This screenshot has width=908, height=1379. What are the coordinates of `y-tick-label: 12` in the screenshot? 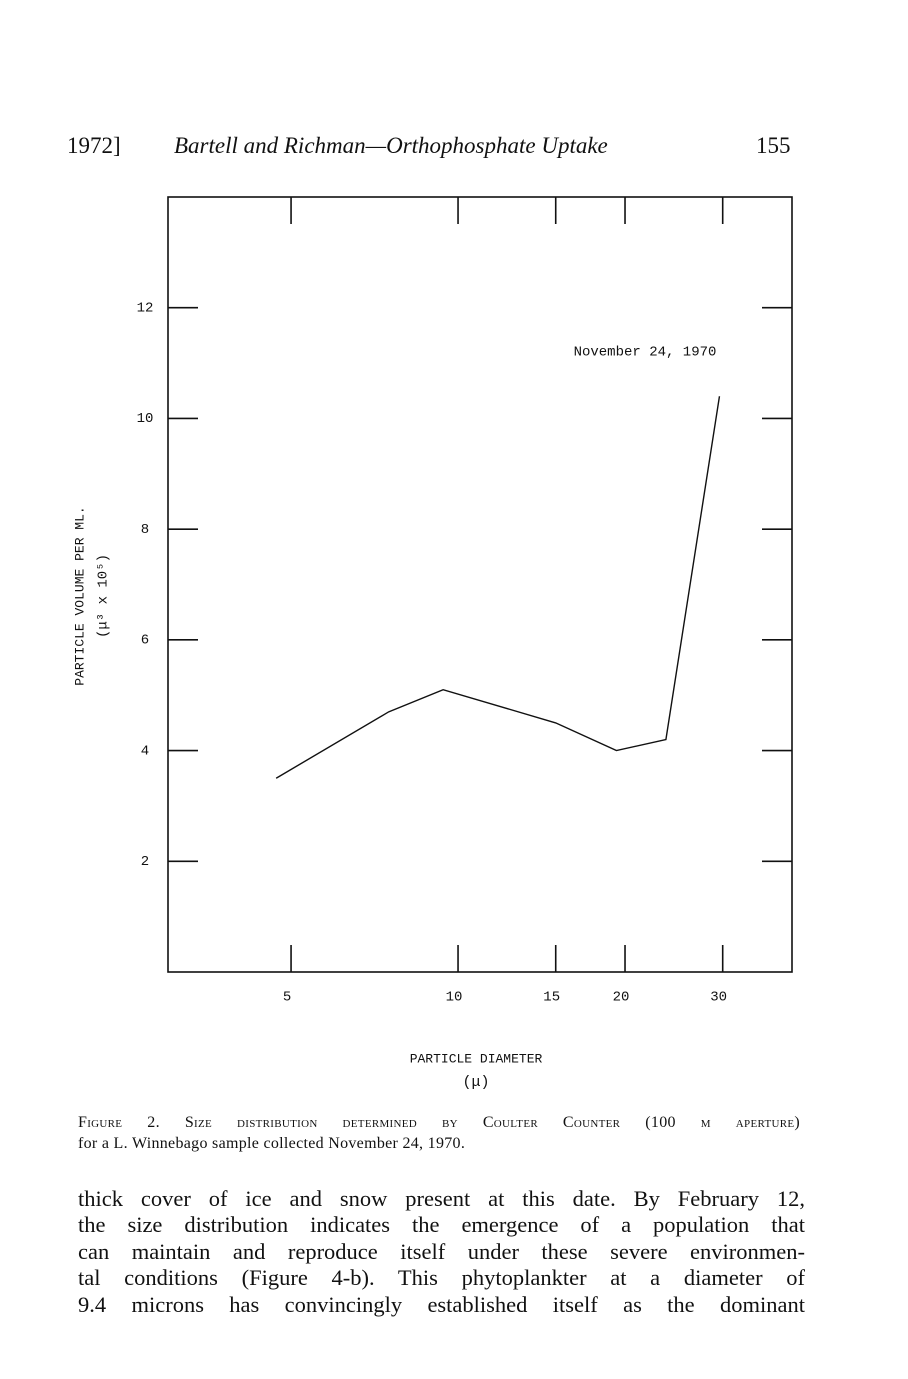 It's located at (145, 308).